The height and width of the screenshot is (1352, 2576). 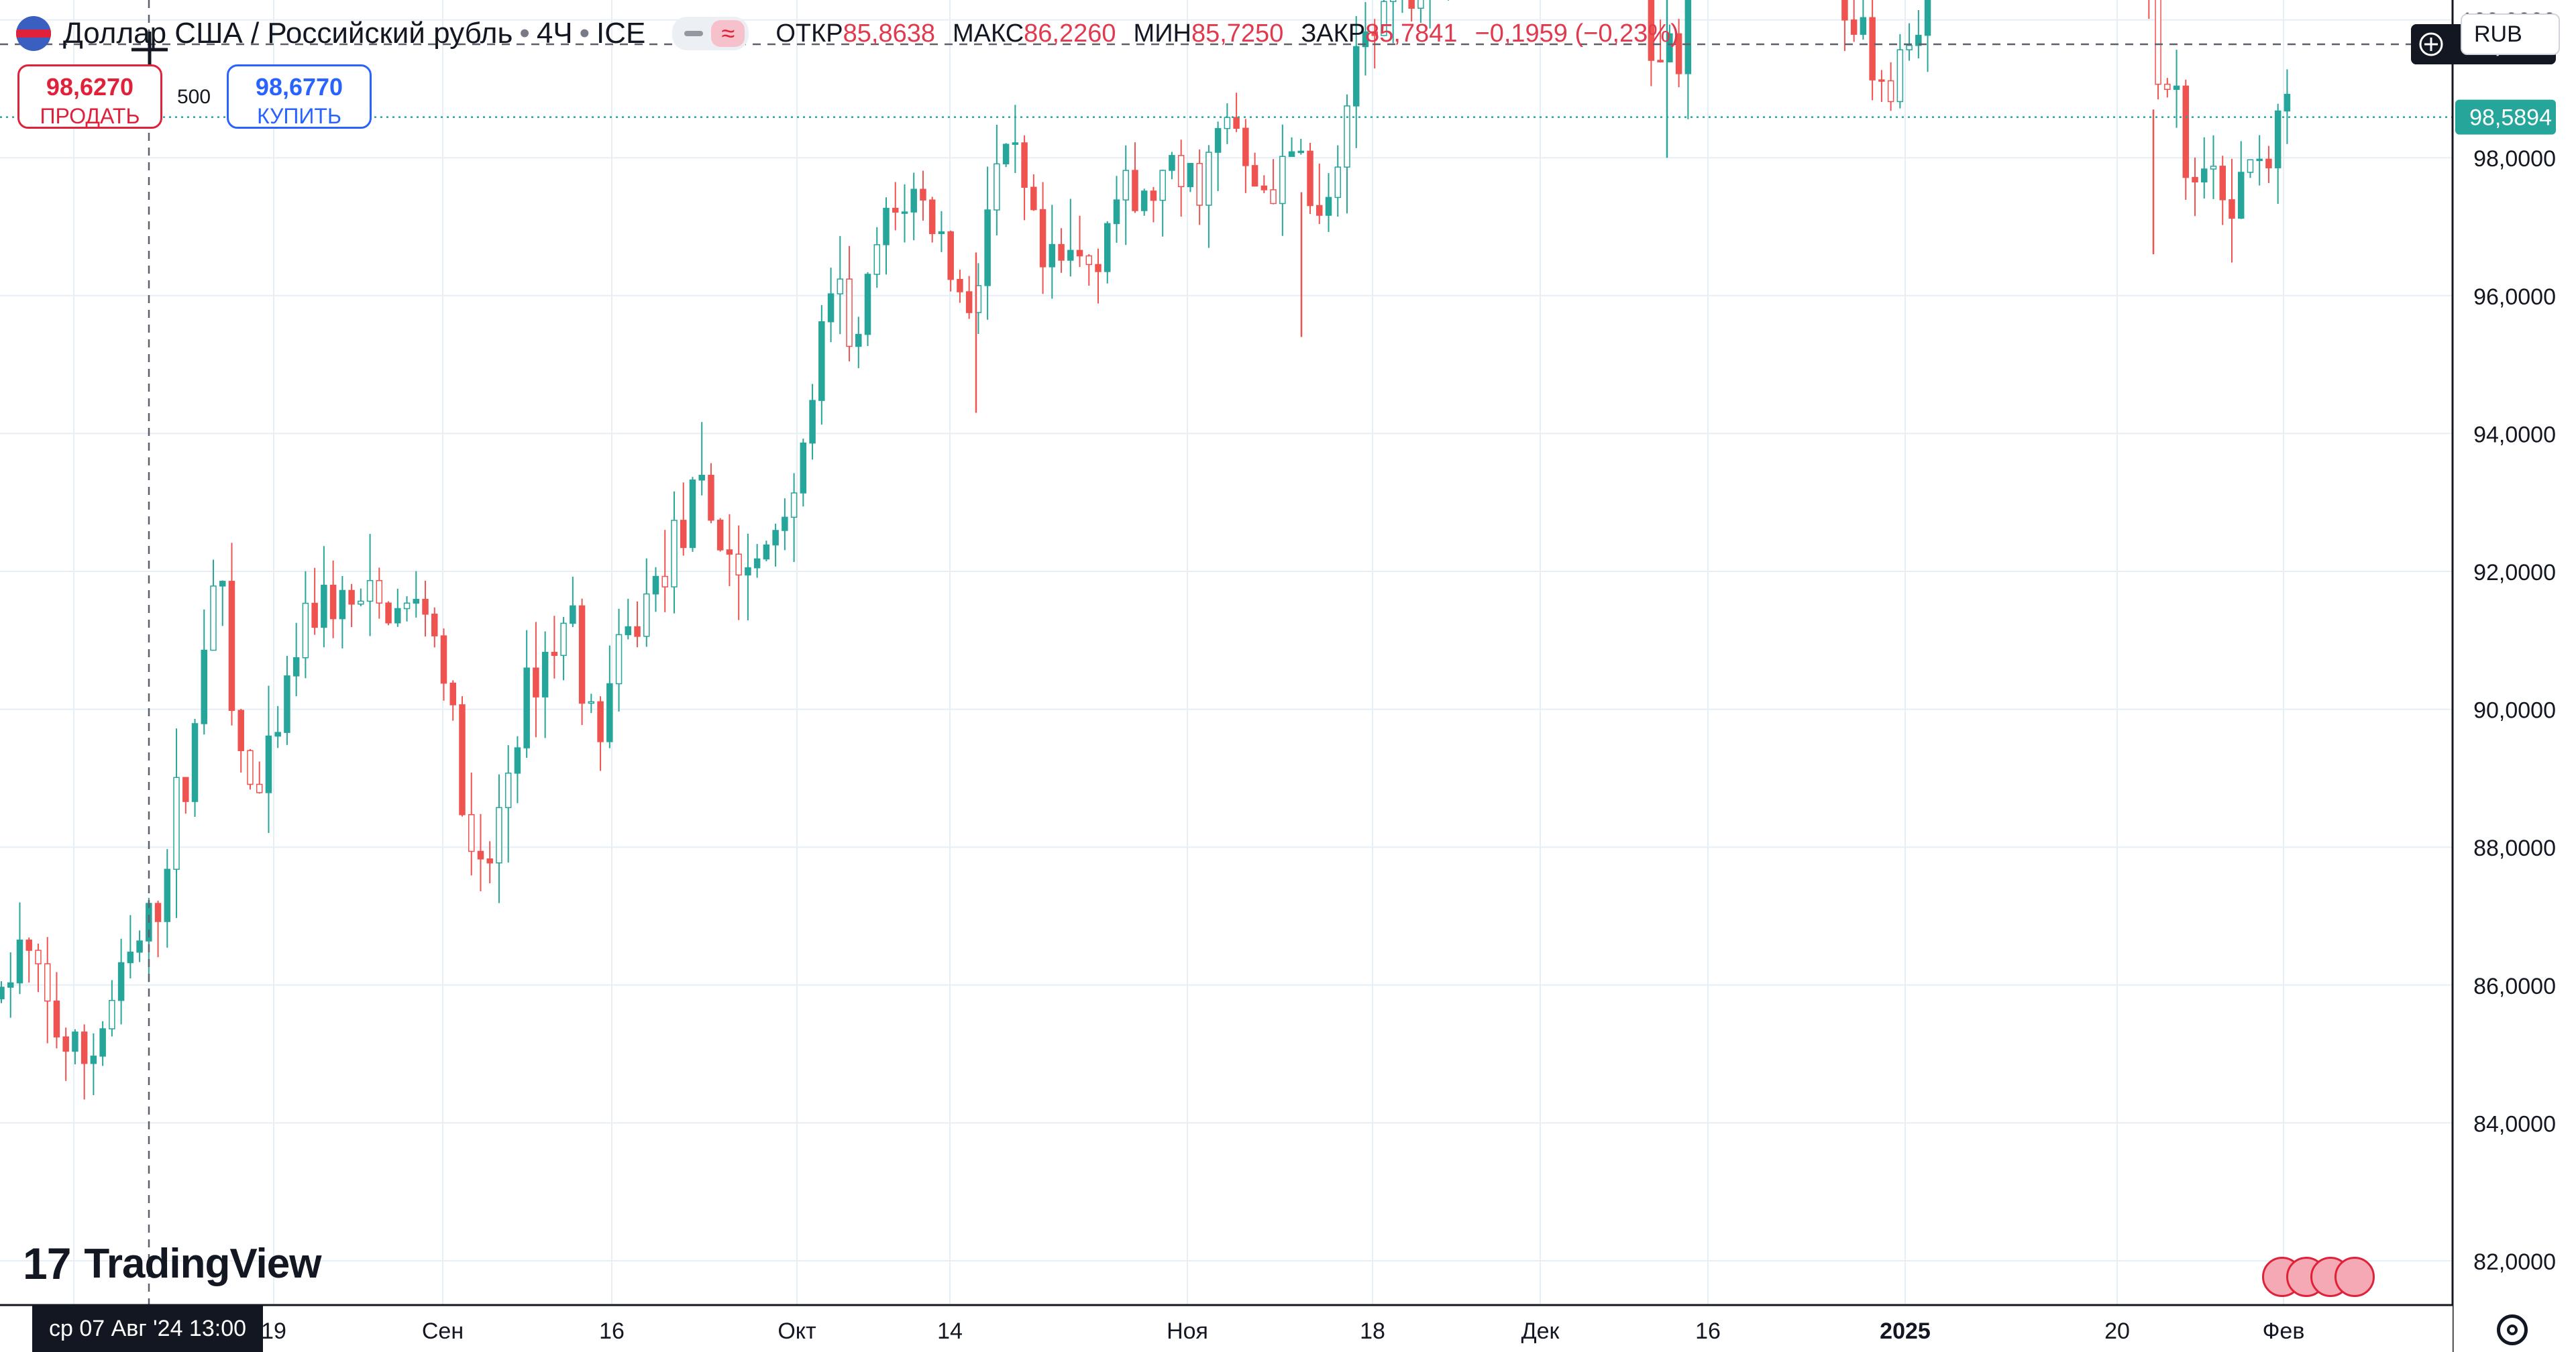 I want to click on time-tick-label: Дек, so click(x=1540, y=1331).